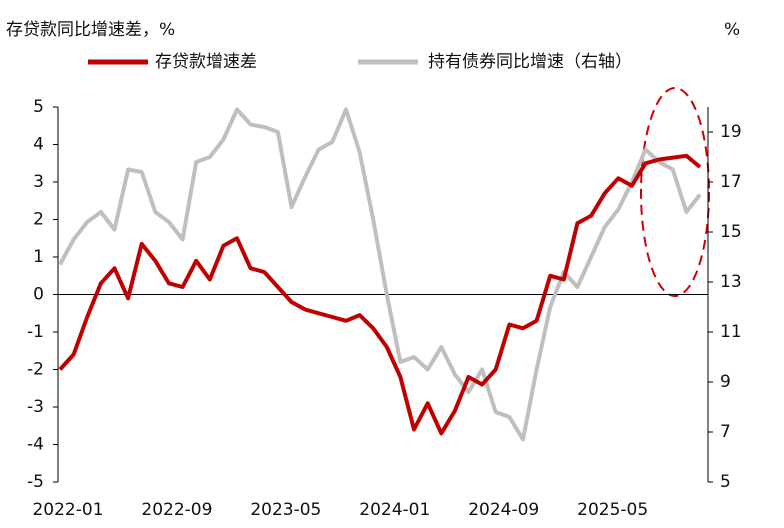  Describe the element at coordinates (731, 332) in the screenshot. I see `y2-tick-label: 11` at that location.